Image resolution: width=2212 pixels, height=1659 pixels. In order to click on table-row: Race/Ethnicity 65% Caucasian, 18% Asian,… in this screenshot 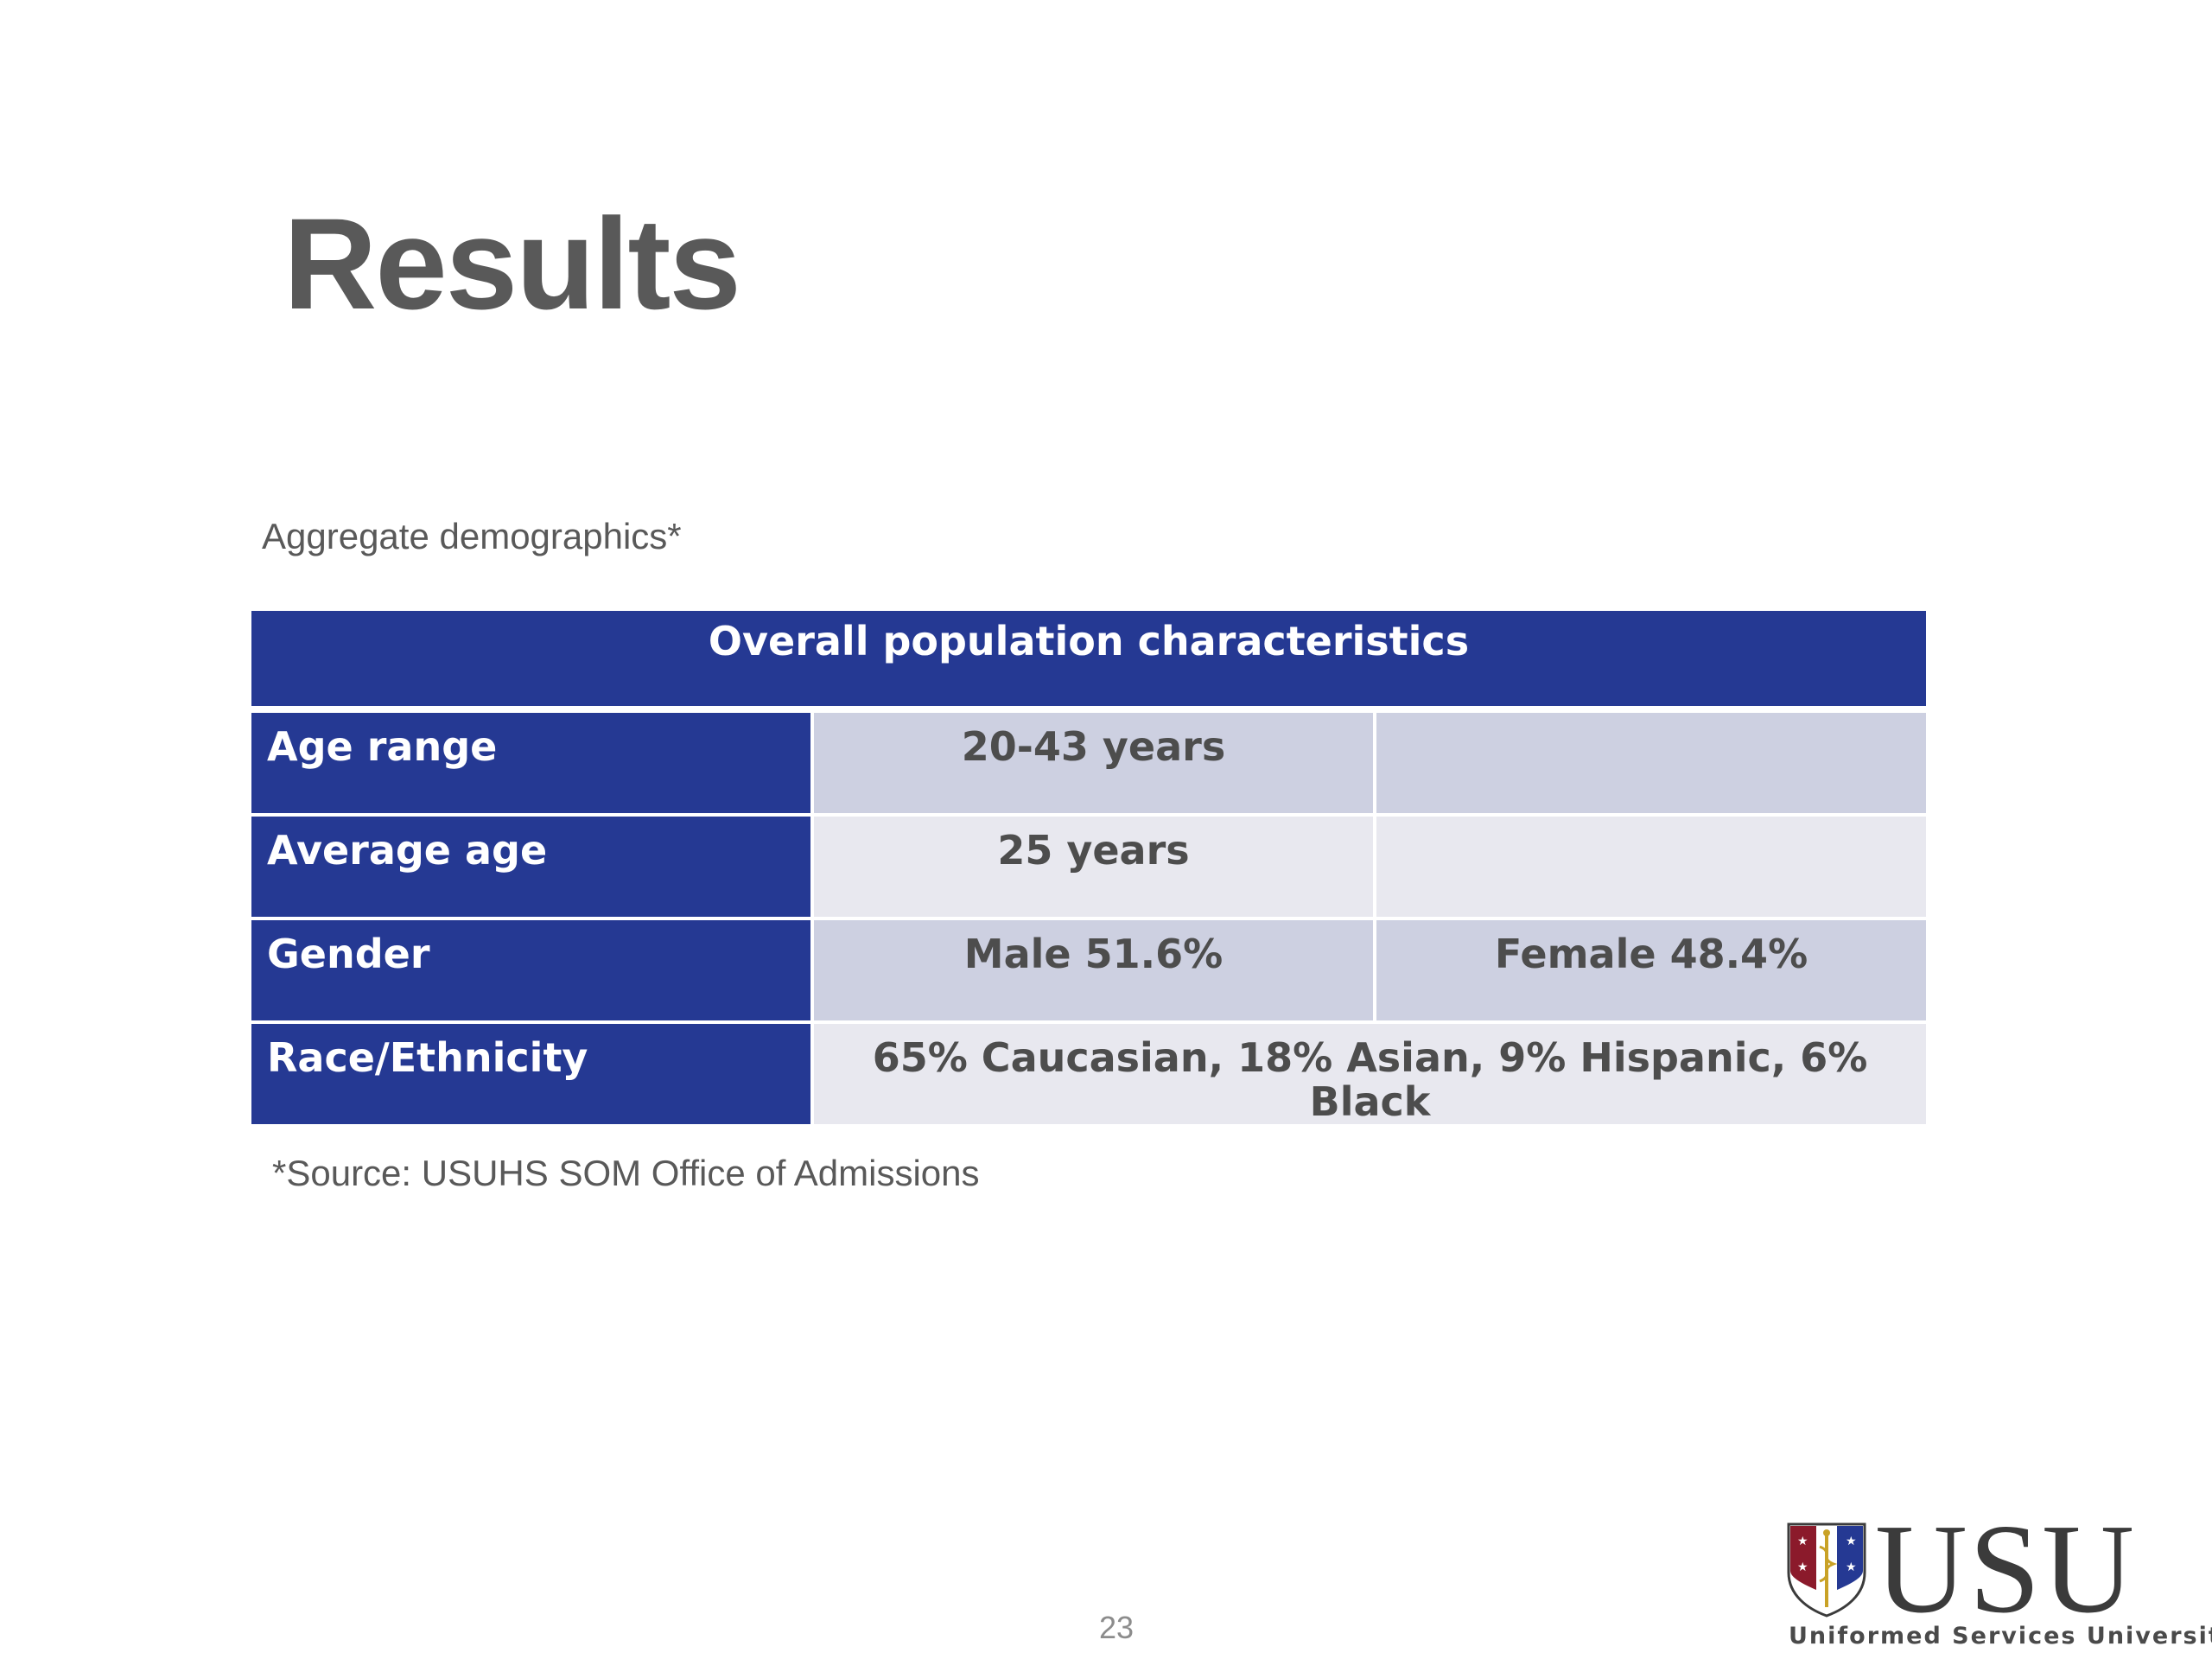, I will do `click(1089, 1076)`.